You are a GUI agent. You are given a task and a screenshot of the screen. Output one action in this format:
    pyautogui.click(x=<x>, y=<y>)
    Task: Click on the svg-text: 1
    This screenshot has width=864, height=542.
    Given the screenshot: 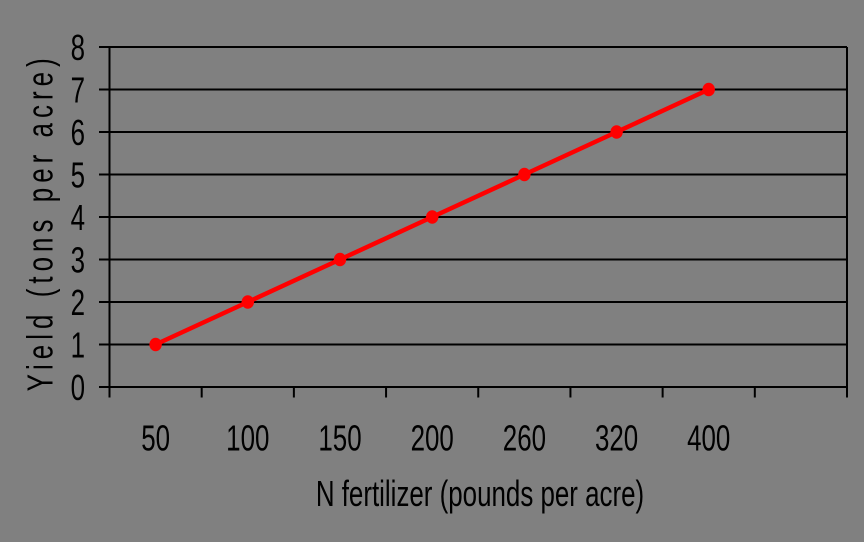 What is the action you would take?
    pyautogui.click(x=78, y=345)
    